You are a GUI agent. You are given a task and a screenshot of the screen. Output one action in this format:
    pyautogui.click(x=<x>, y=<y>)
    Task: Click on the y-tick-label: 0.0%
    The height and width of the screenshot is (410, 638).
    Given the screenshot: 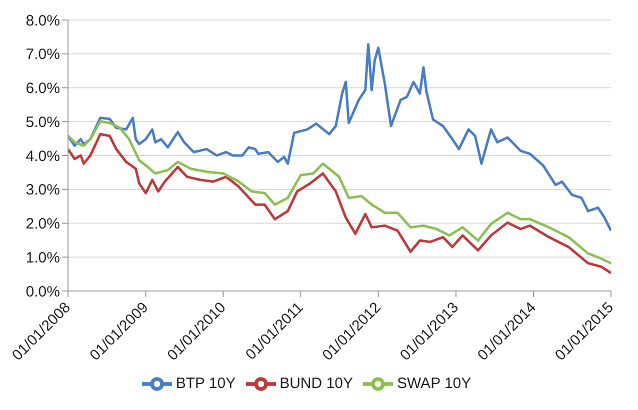 What is the action you would take?
    pyautogui.click(x=43, y=291)
    